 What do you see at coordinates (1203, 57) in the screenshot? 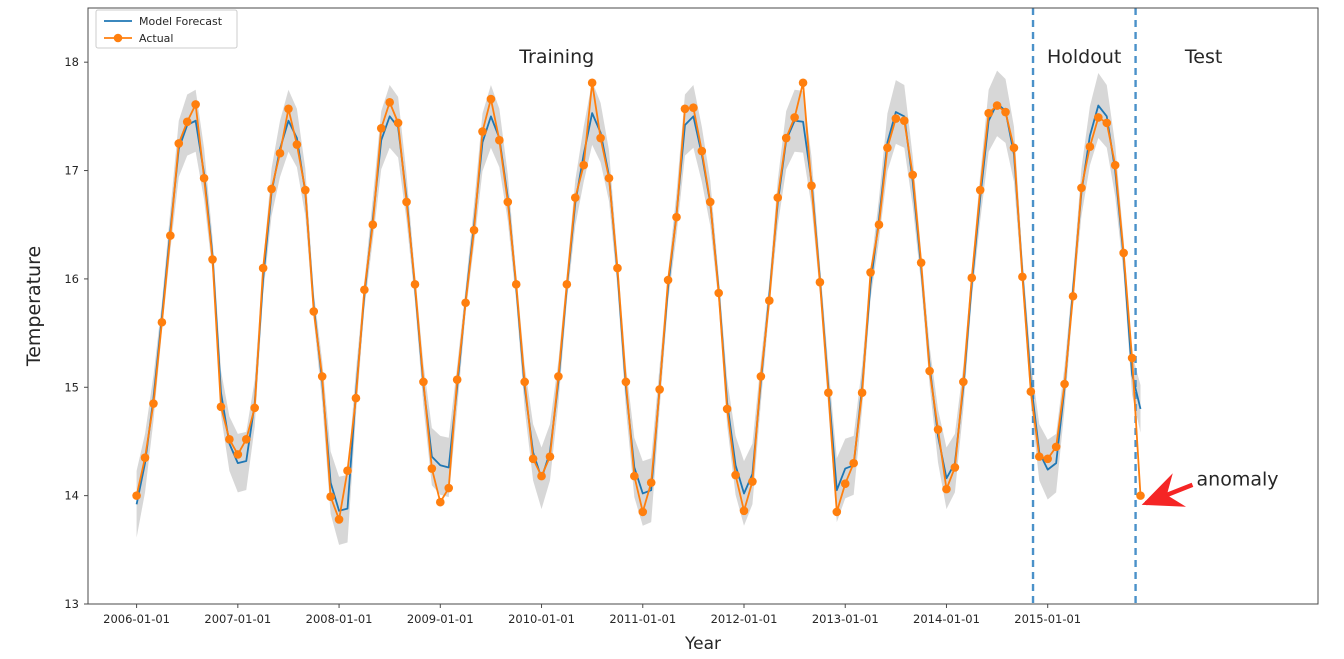
I see `test-region-label: Test` at bounding box center [1203, 57].